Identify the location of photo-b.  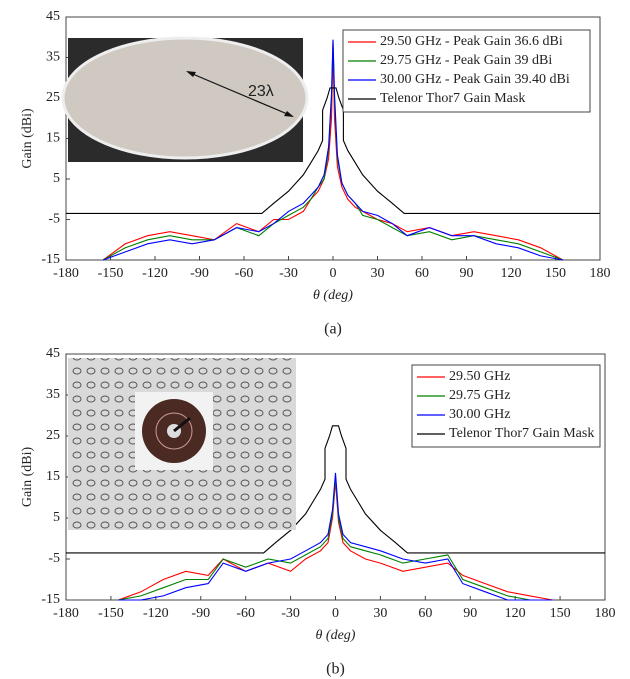
(182, 444).